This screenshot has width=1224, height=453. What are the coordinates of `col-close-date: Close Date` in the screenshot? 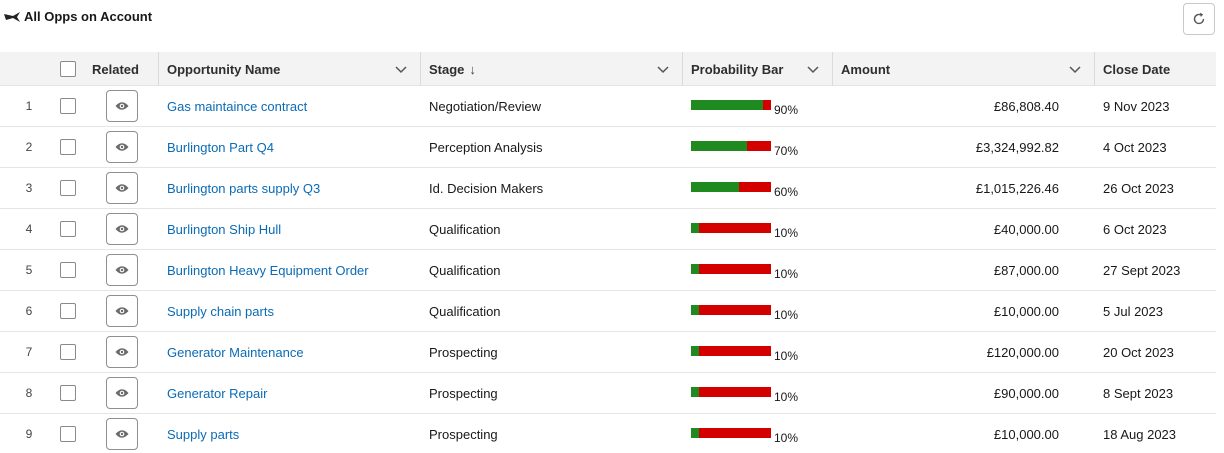 It's located at (1155, 69).